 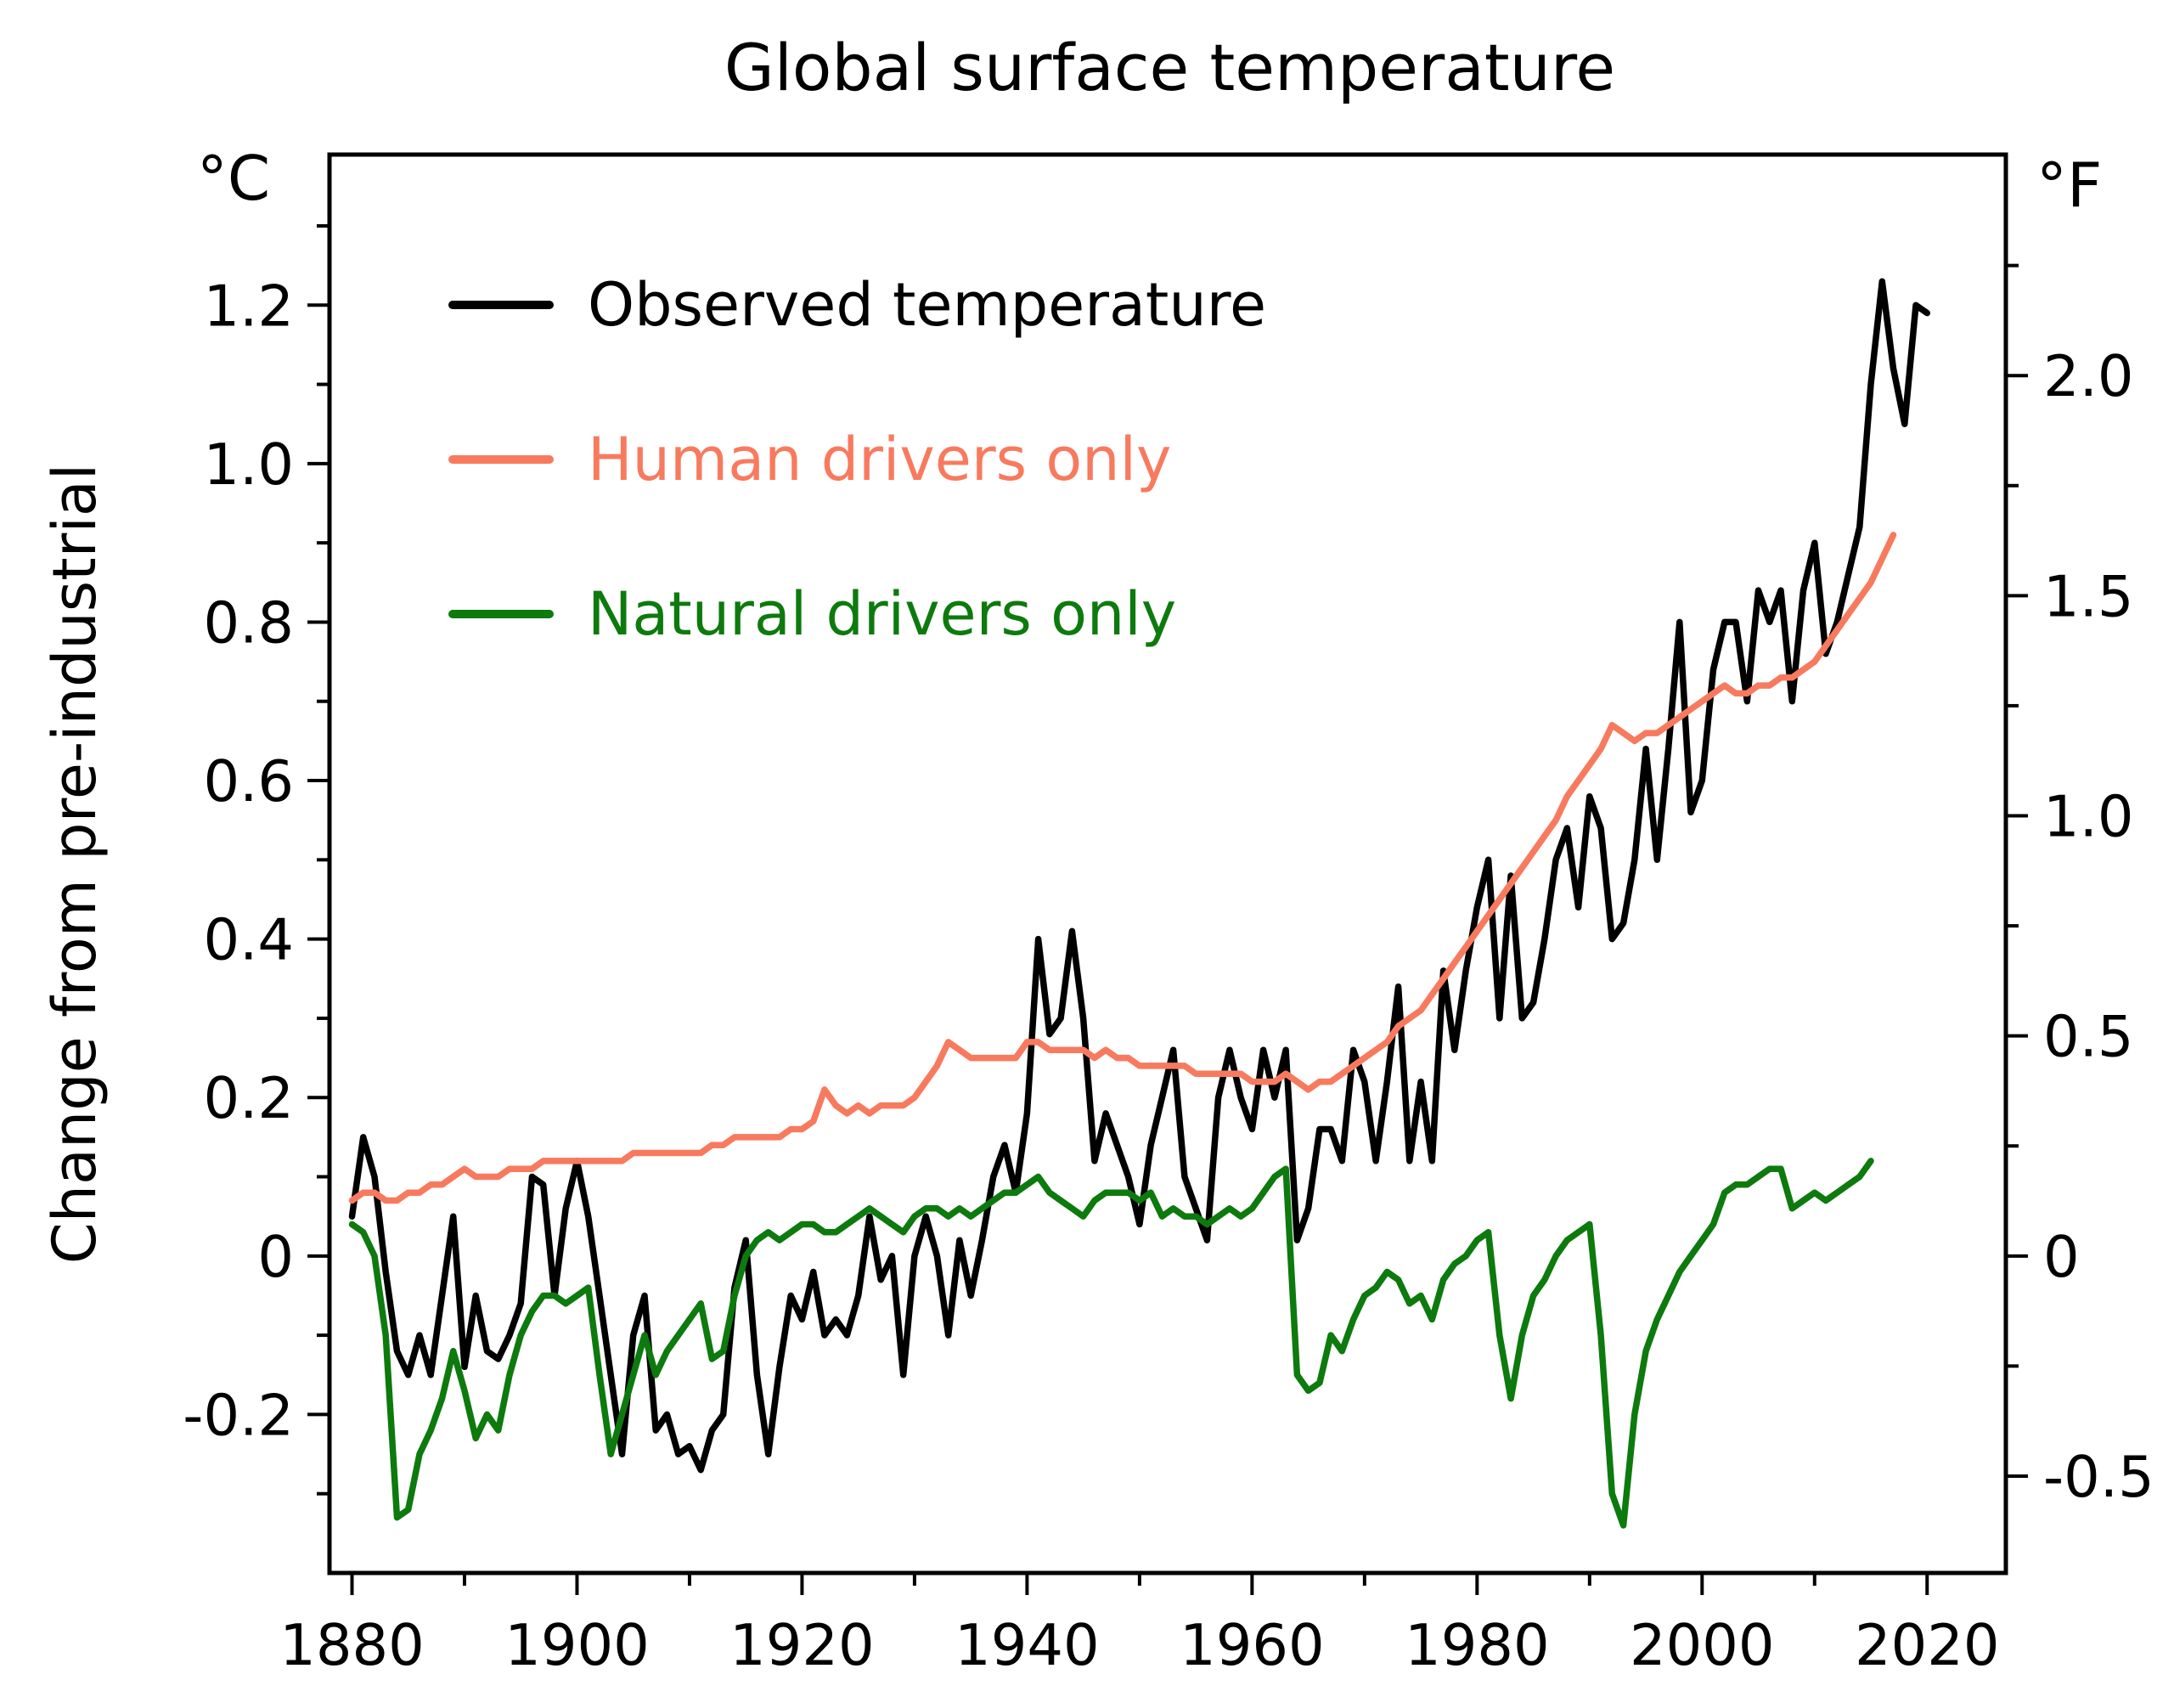 I want to click on observed-line-swatch-icon, so click(x=501, y=305).